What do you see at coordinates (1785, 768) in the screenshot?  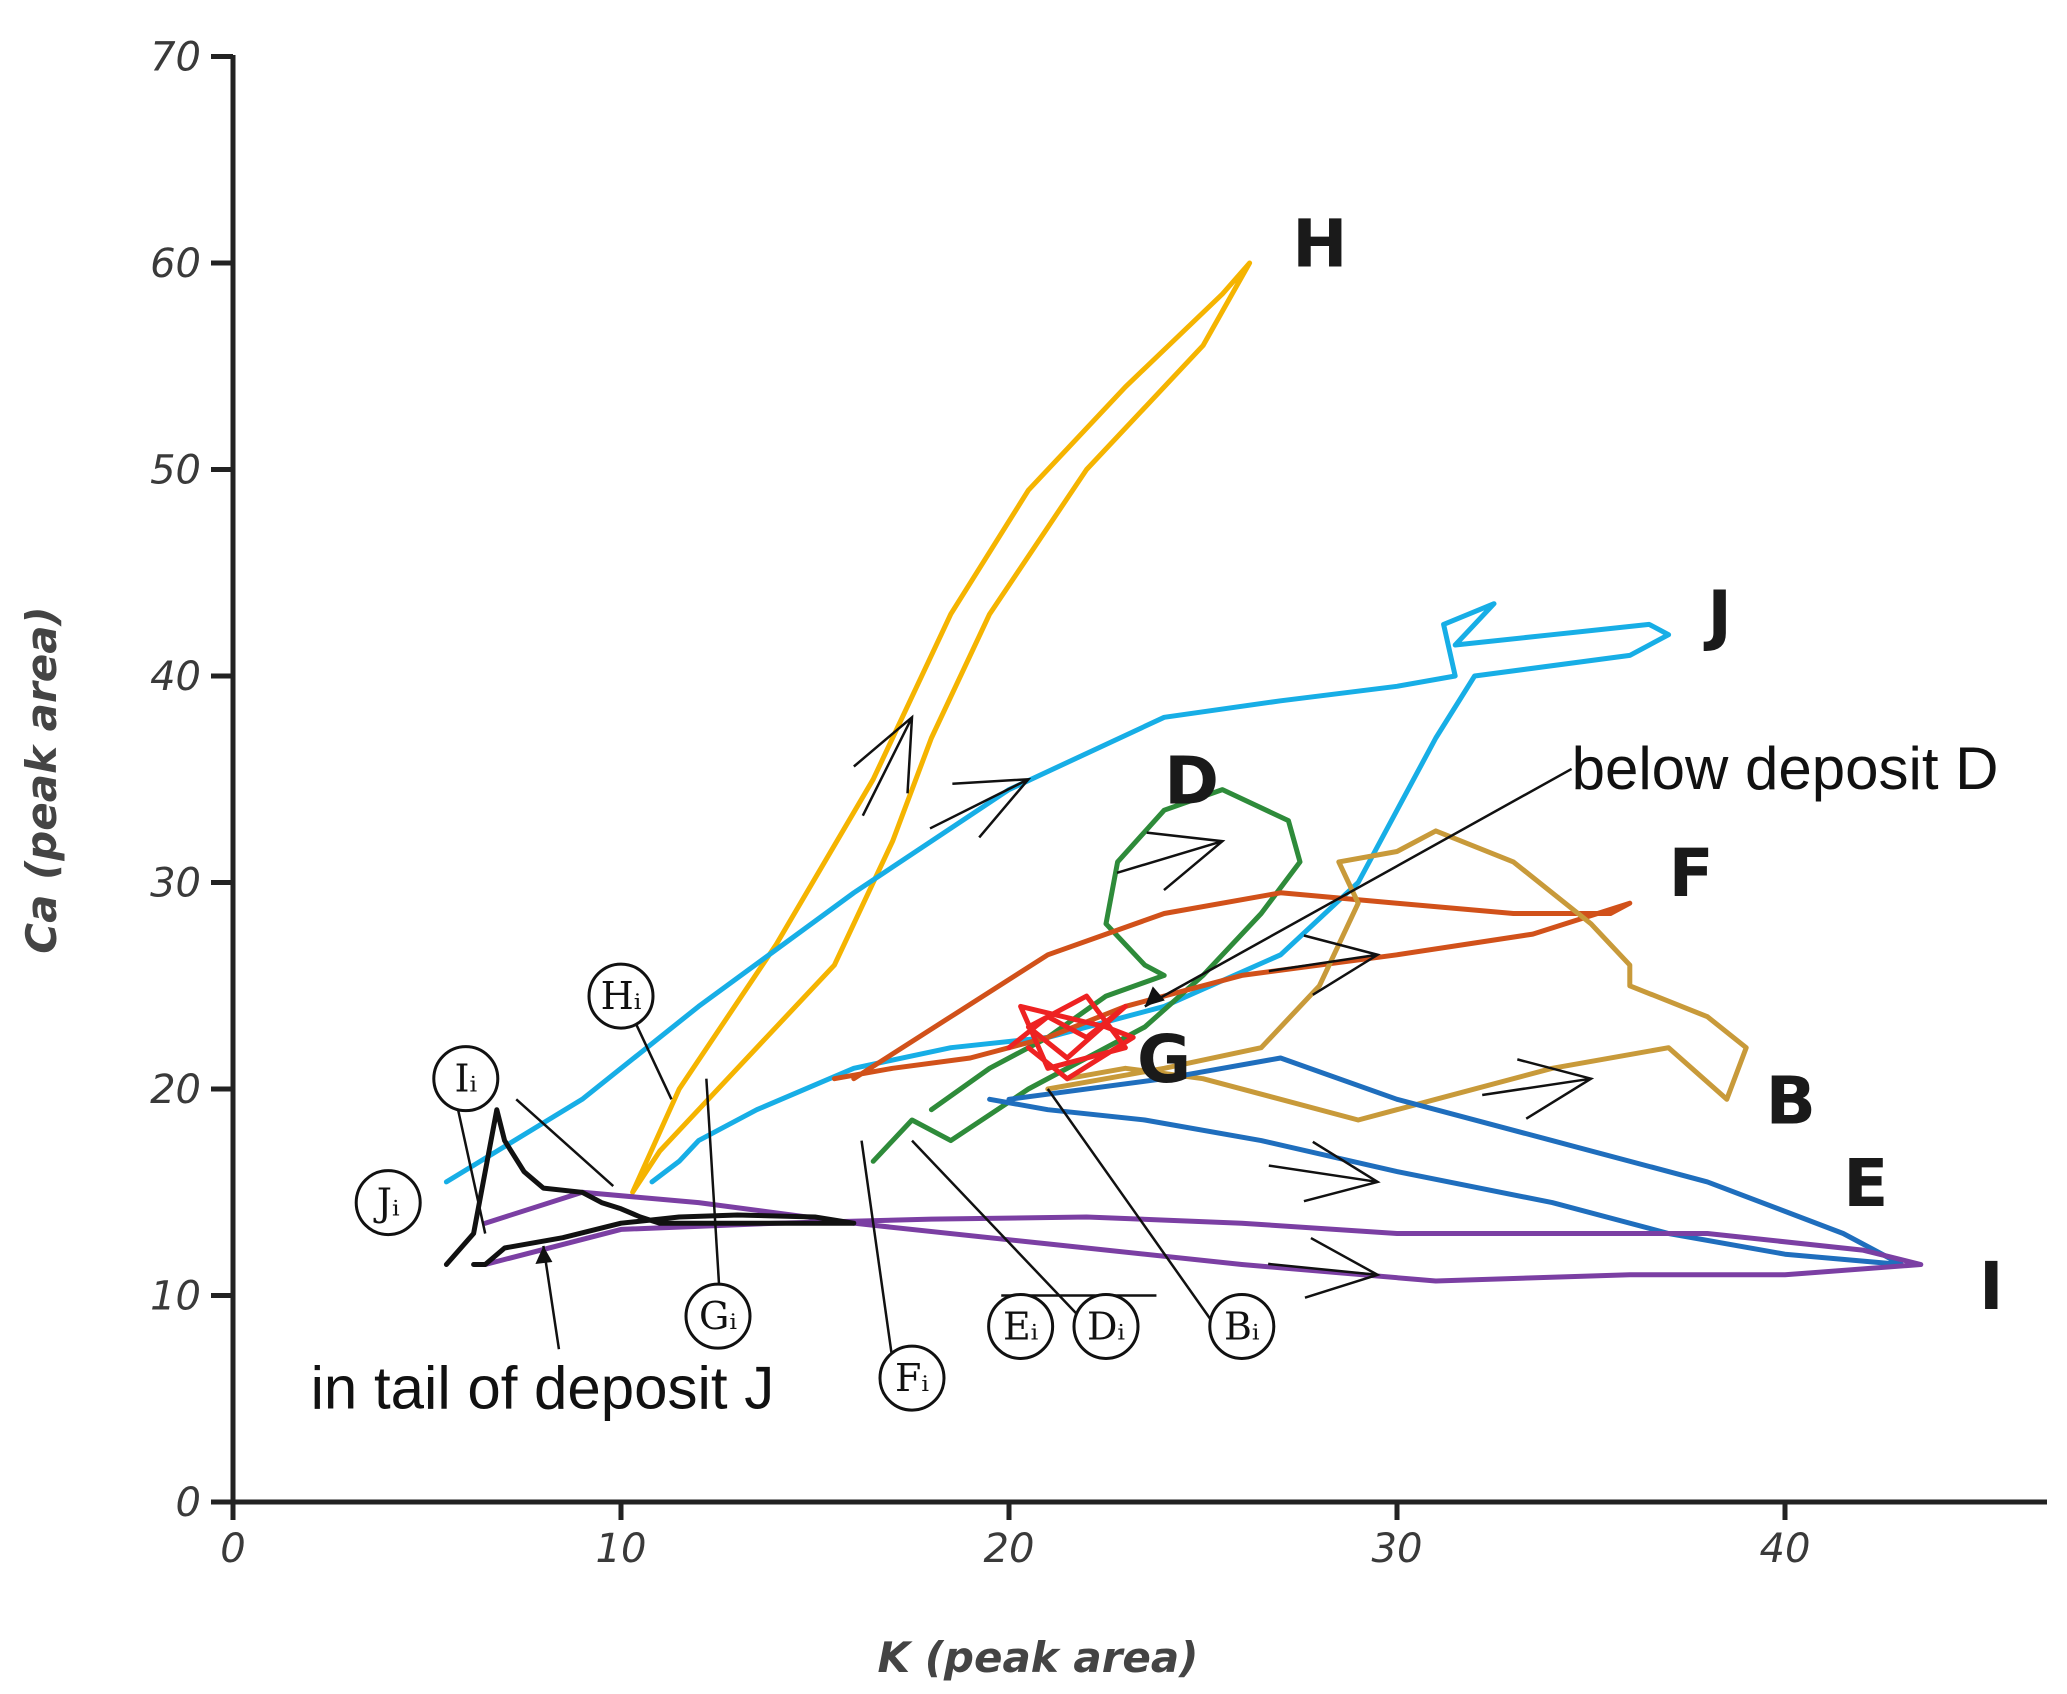 I see `annotation-text: below deposit D` at bounding box center [1785, 768].